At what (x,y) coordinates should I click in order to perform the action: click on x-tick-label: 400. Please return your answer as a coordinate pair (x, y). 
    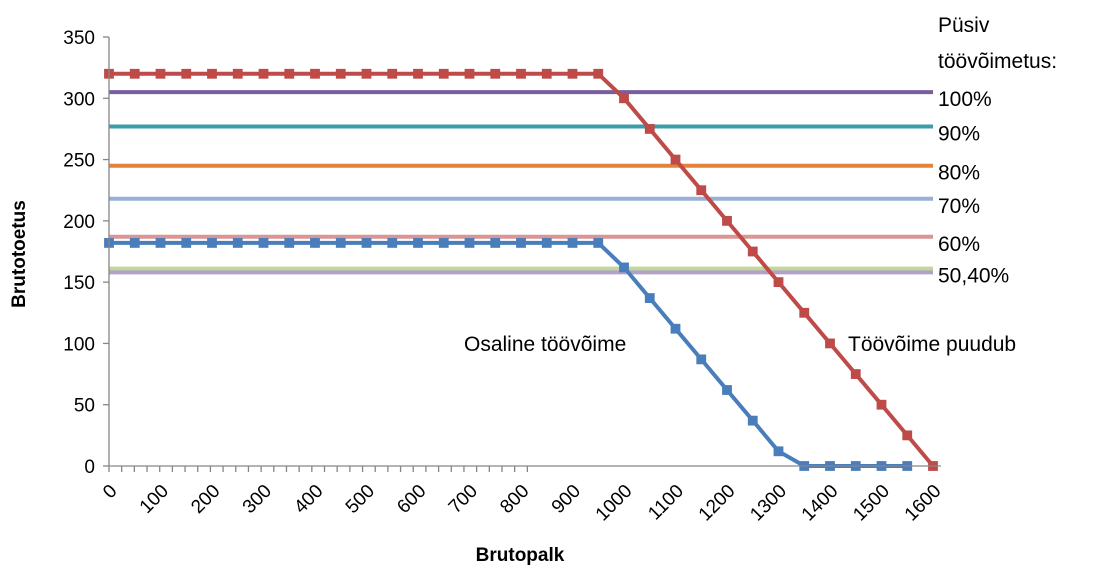
    Looking at the image, I should click on (308, 499).